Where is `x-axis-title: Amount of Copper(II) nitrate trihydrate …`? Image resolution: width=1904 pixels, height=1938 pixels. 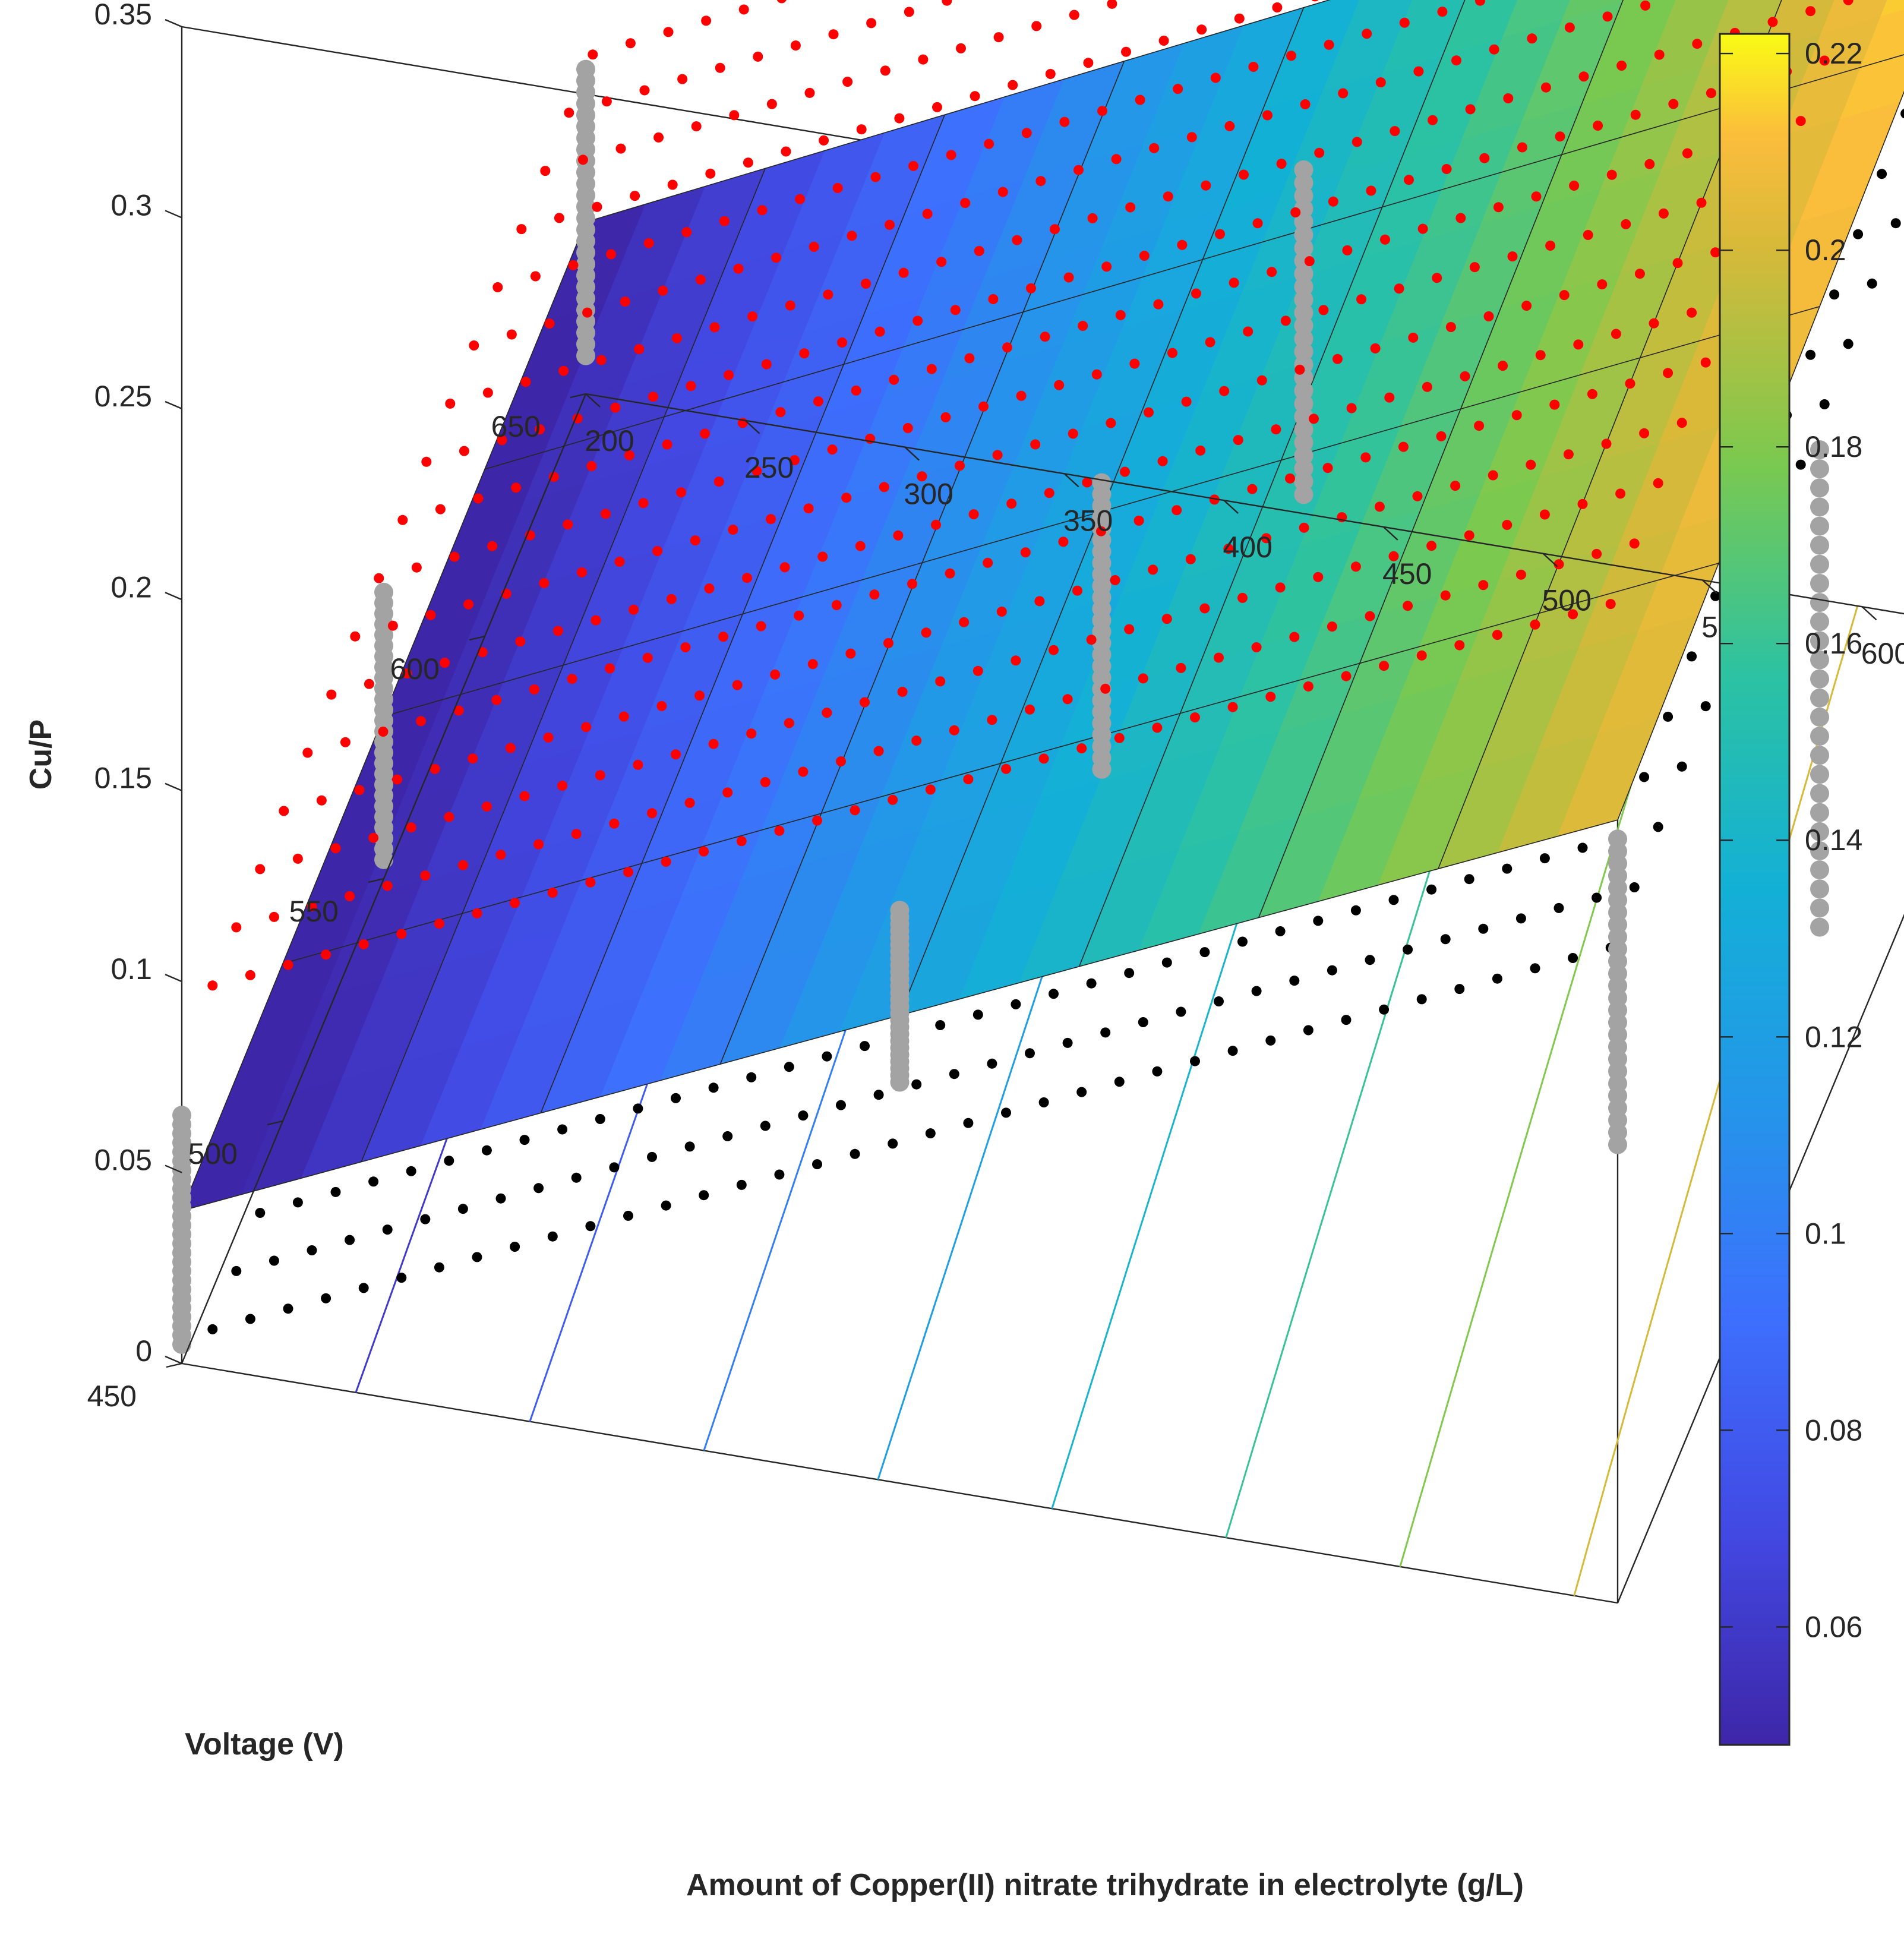
x-axis-title: Amount of Copper(II) nitrate trihydrate … is located at coordinates (1105, 1885).